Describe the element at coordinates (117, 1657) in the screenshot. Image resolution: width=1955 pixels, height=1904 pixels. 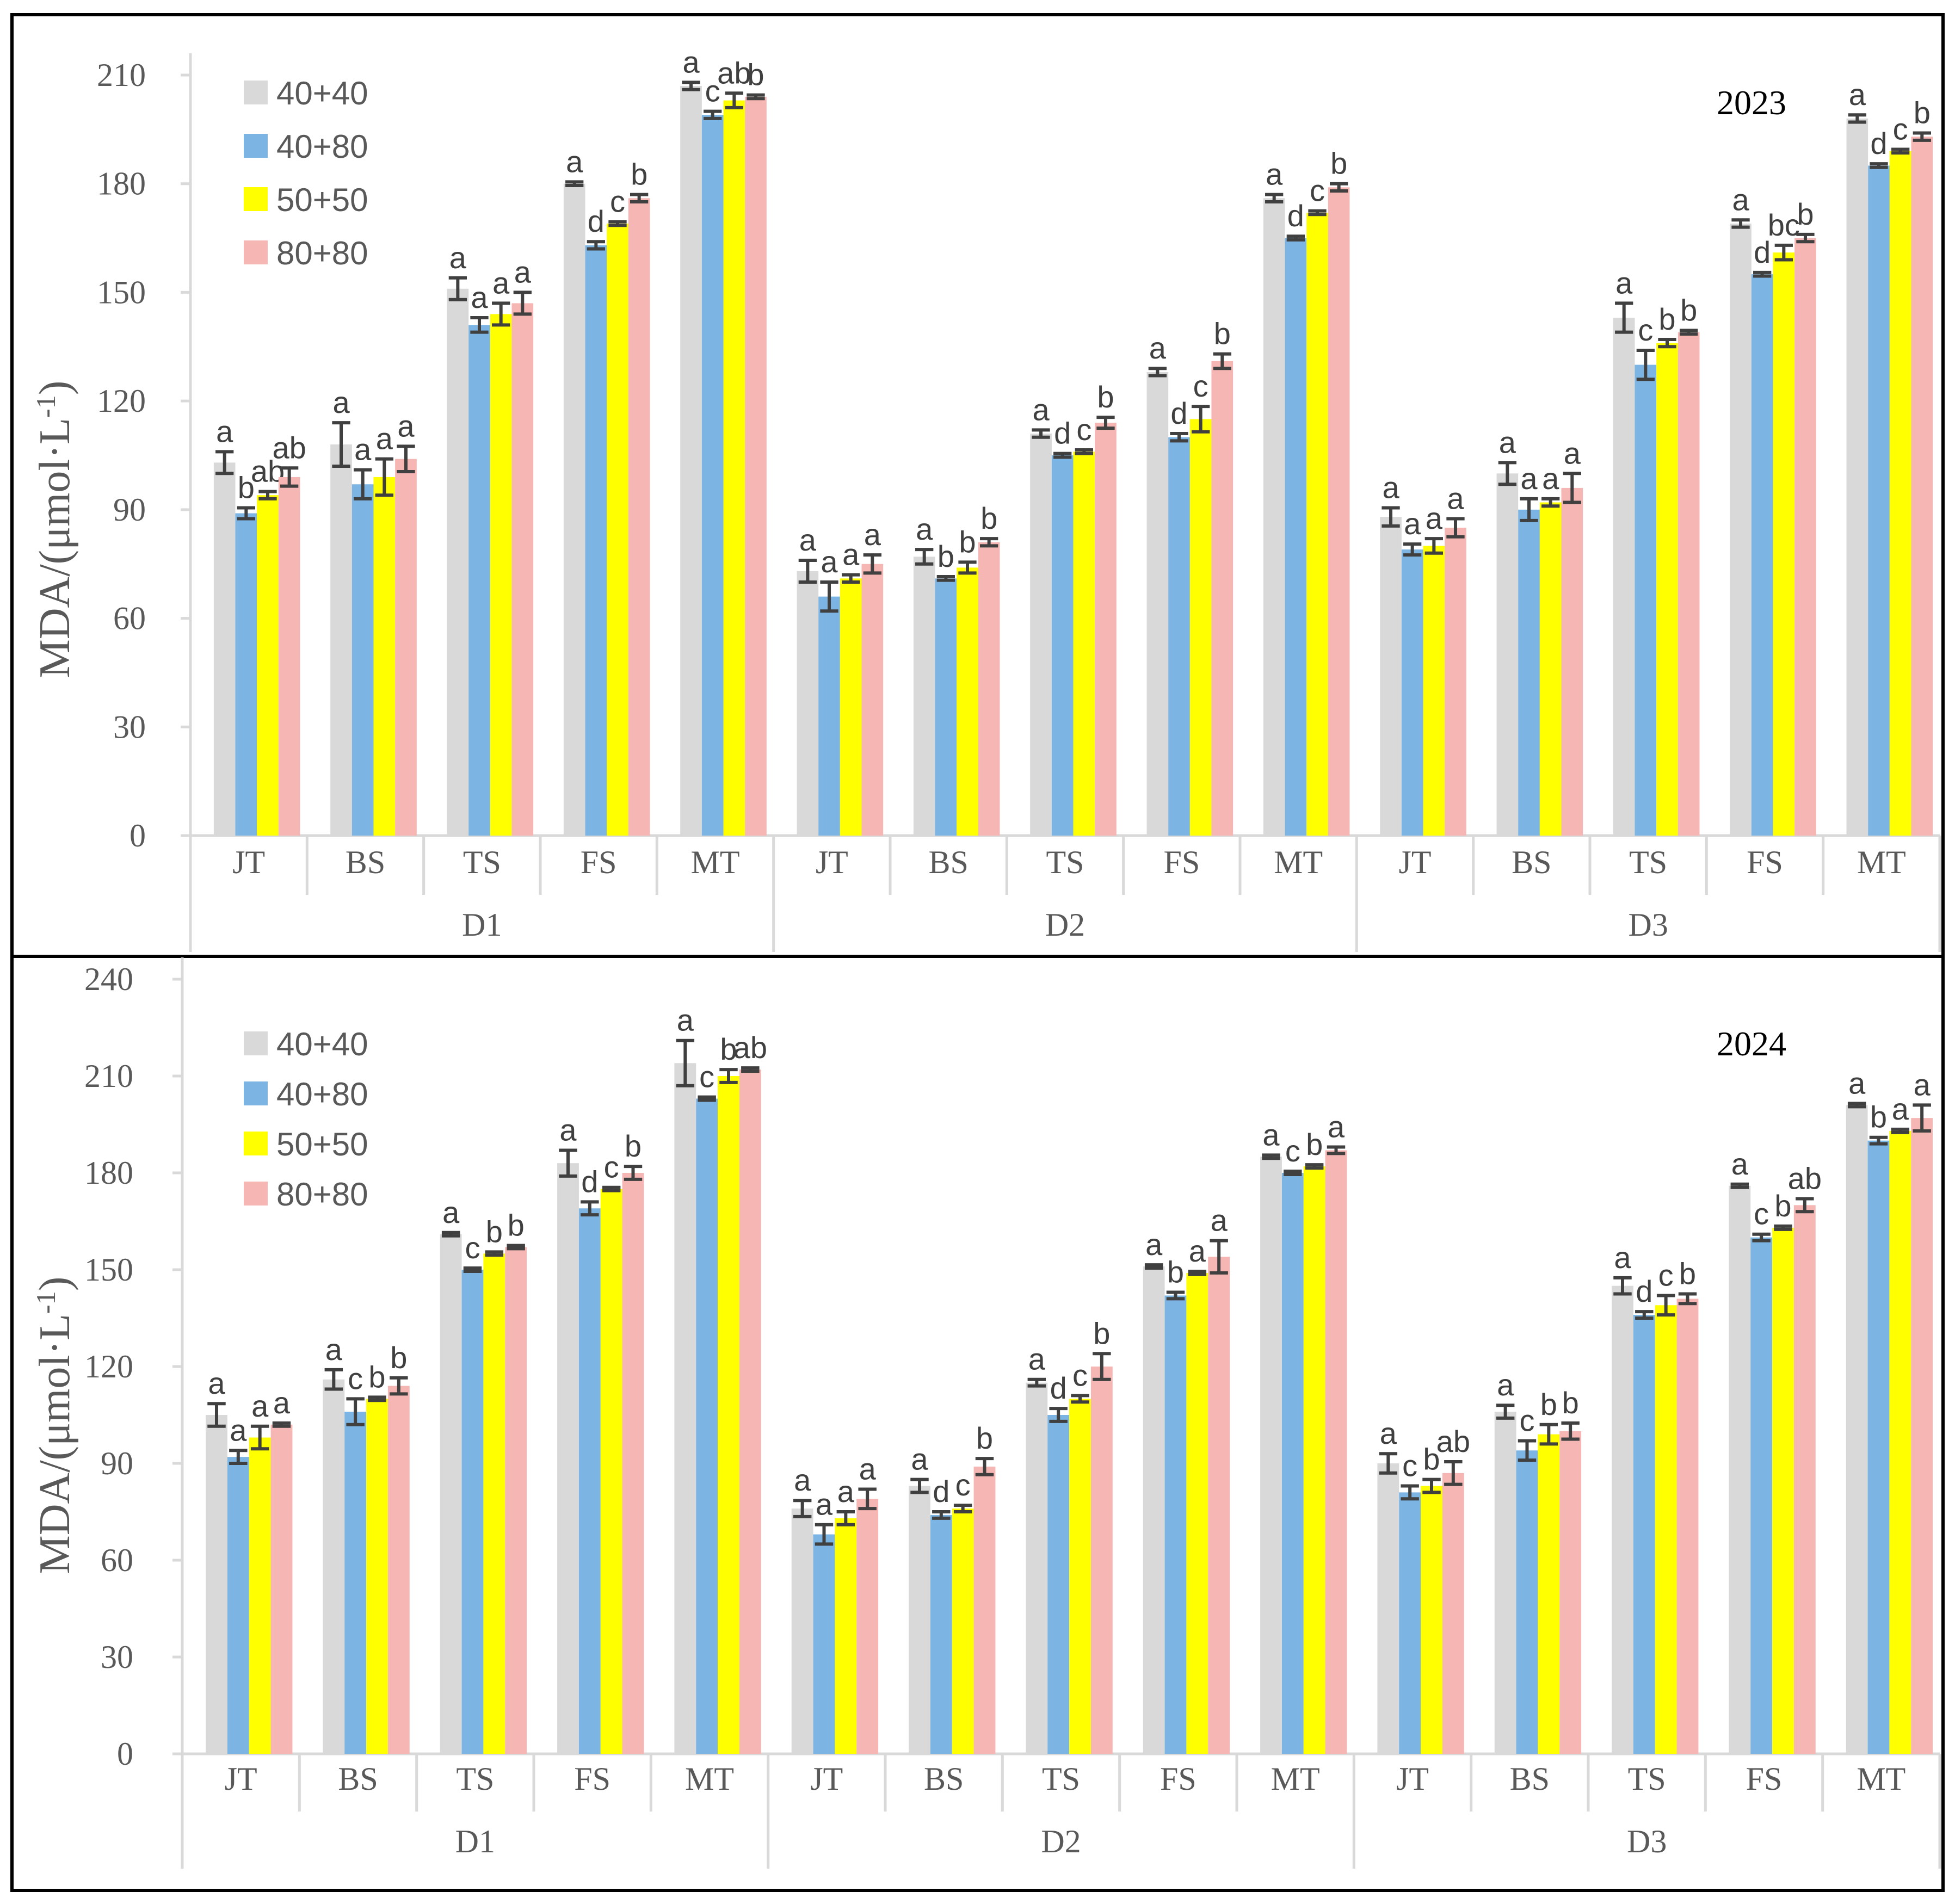
I see `y-tick-label: 30` at that location.